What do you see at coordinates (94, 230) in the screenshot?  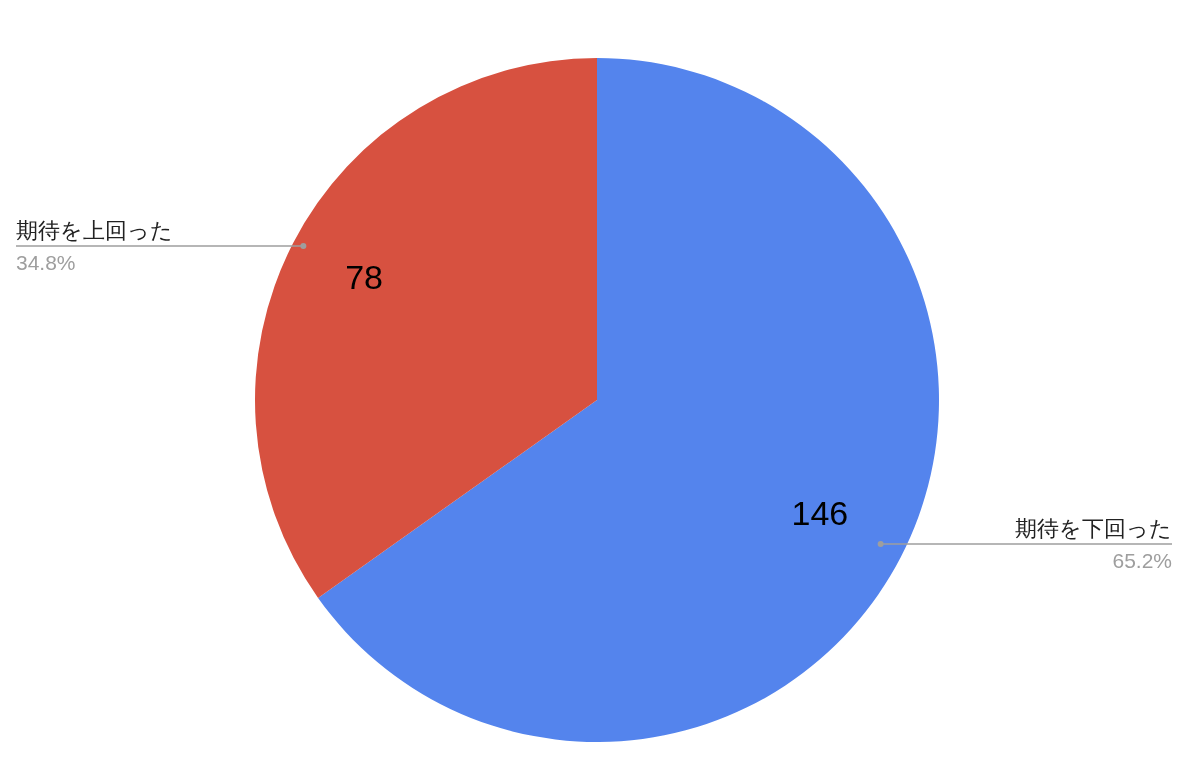 I see `slice-label: 期待を上回った` at bounding box center [94, 230].